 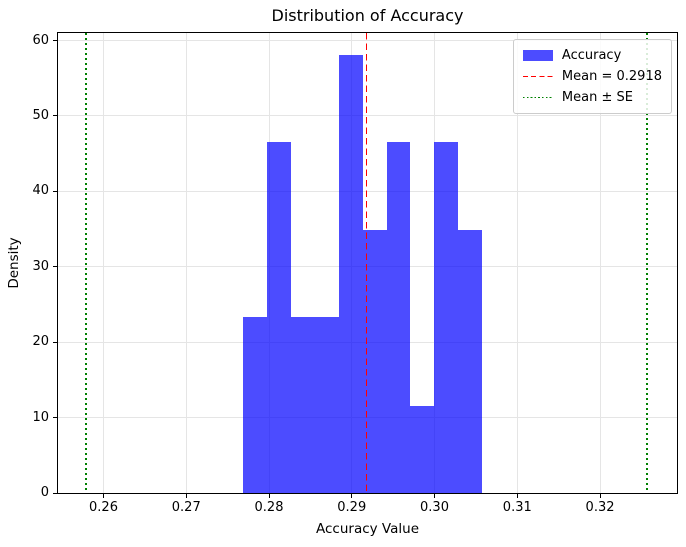 What do you see at coordinates (517, 507) in the screenshot?
I see `x-tick-label: 0.31` at bounding box center [517, 507].